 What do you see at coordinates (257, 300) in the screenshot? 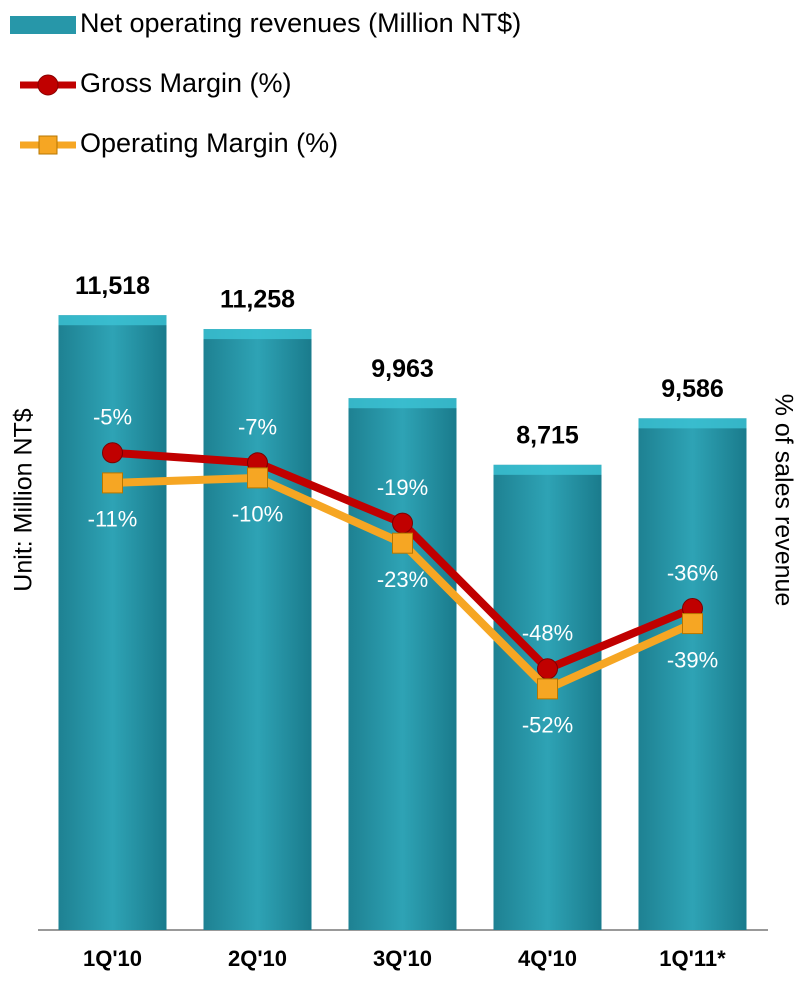
I see `data-label: 11,258` at bounding box center [257, 300].